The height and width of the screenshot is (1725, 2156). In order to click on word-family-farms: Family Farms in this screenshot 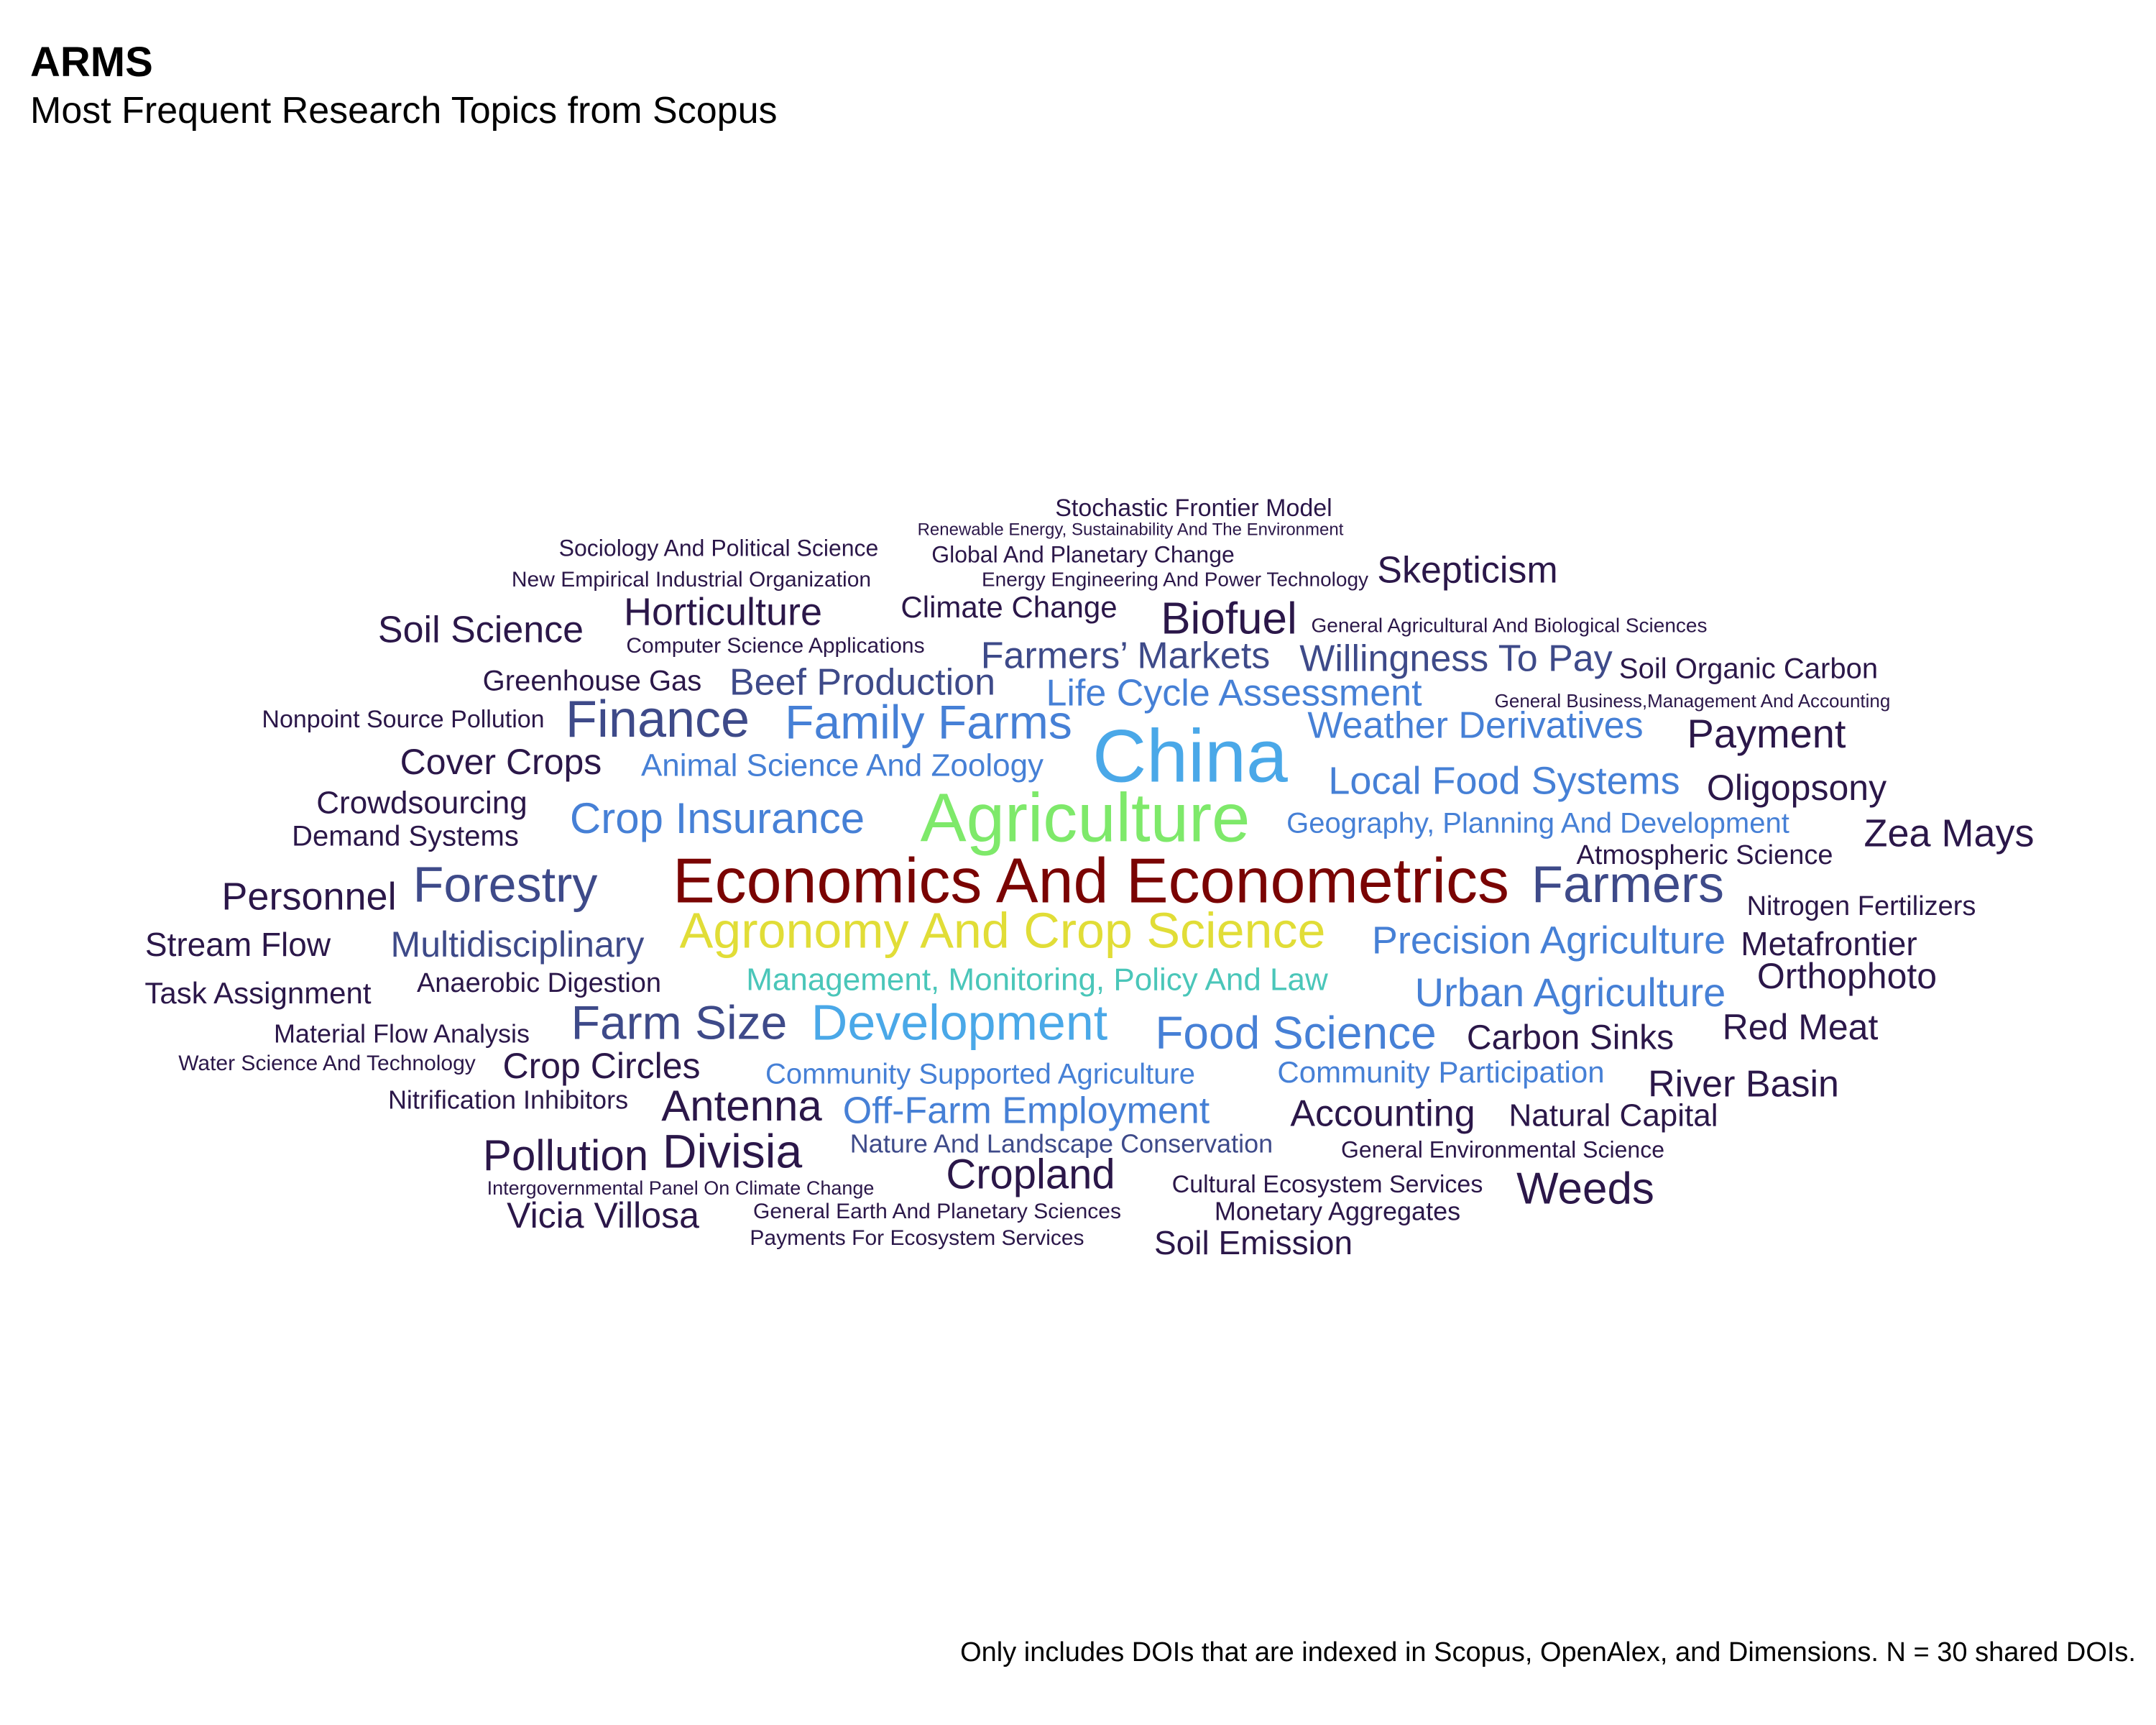, I will do `click(928, 721)`.